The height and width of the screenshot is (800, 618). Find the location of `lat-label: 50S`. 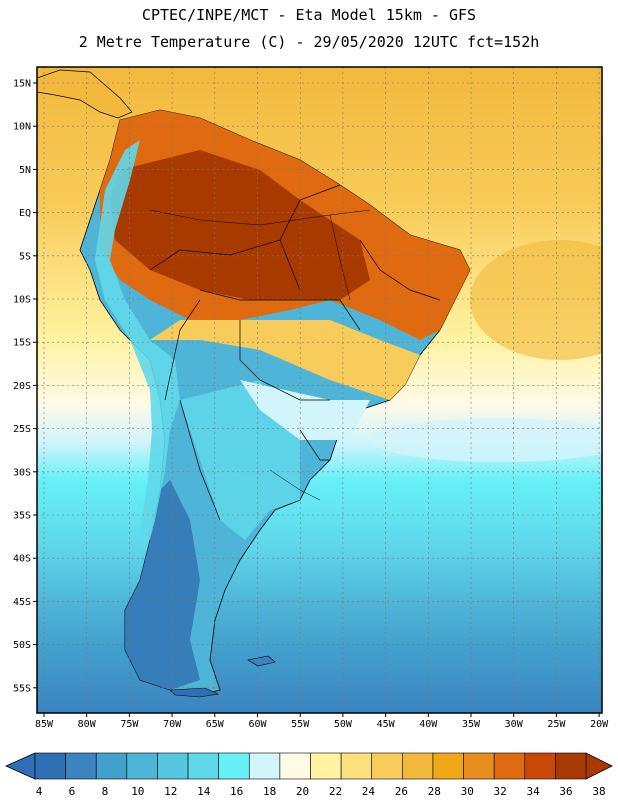

lat-label: 50S is located at coordinates (22, 645).